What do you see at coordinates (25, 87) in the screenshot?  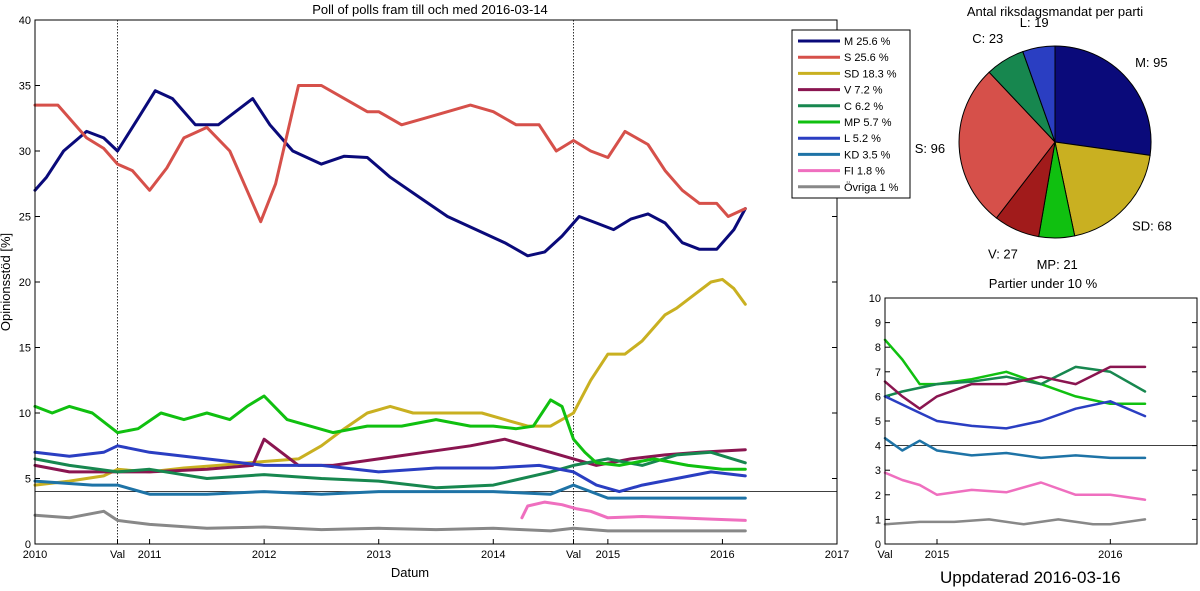 I see `main-y-tick-label: 35` at bounding box center [25, 87].